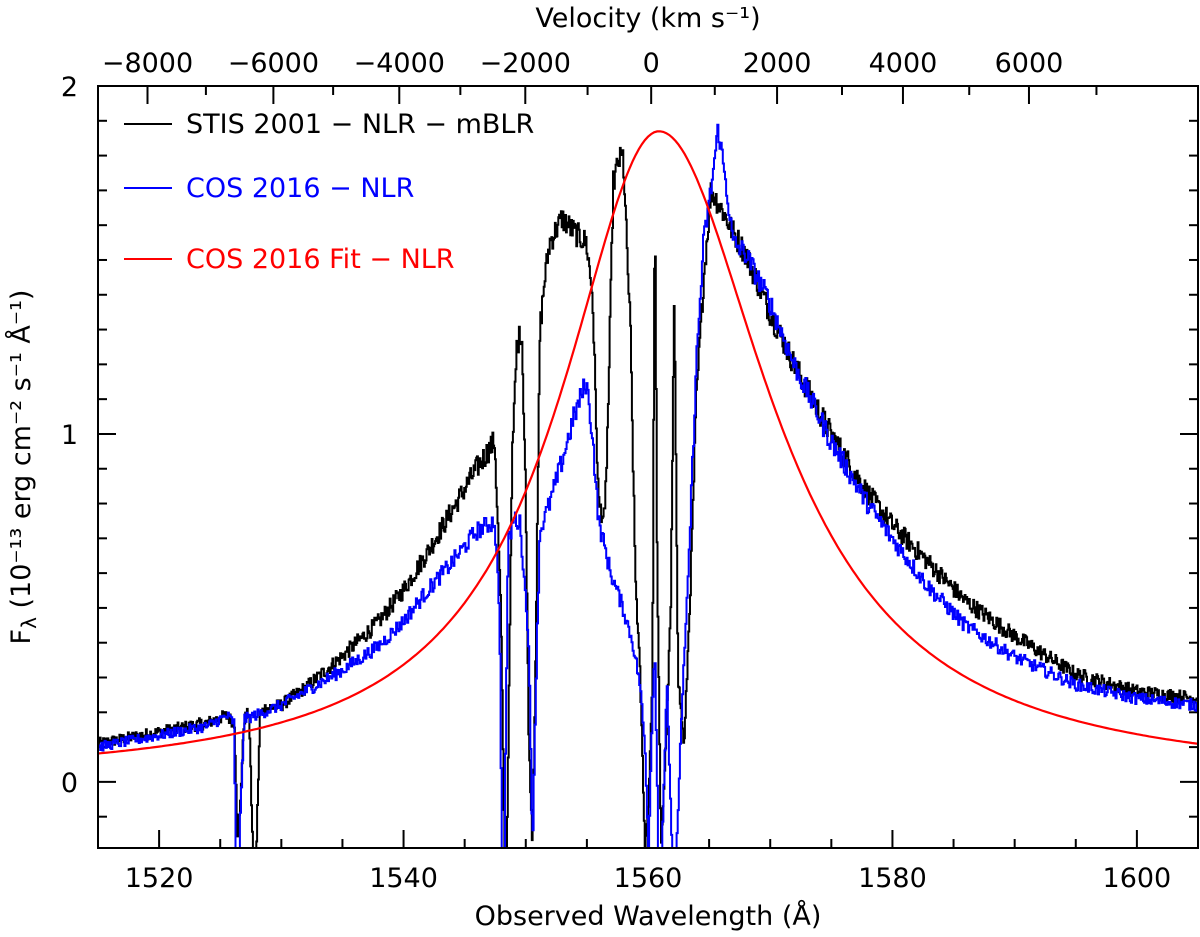 The image size is (1200, 937). Describe the element at coordinates (29, 623) in the screenshot. I see `y-axis-title-sub: λ` at that location.